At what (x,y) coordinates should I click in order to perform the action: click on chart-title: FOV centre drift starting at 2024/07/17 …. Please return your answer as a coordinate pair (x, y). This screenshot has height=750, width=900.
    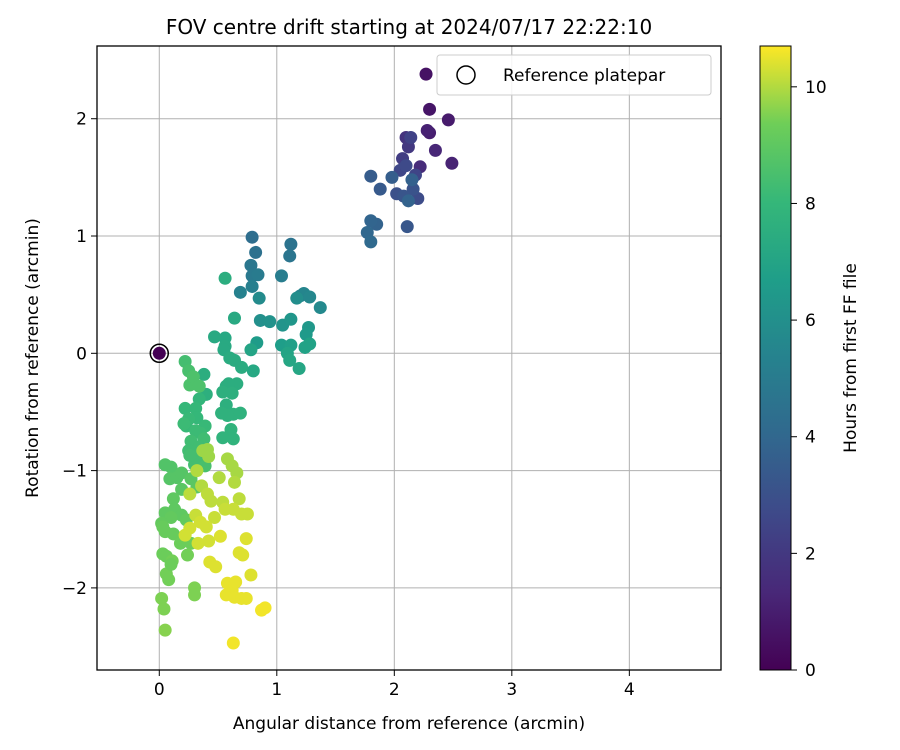
    Looking at the image, I should click on (409, 27).